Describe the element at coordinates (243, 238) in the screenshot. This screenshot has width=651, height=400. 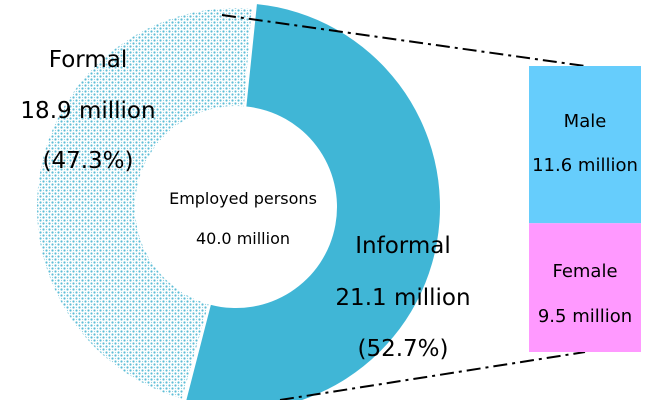
I see `center-label-line2: 40.0 million` at that location.